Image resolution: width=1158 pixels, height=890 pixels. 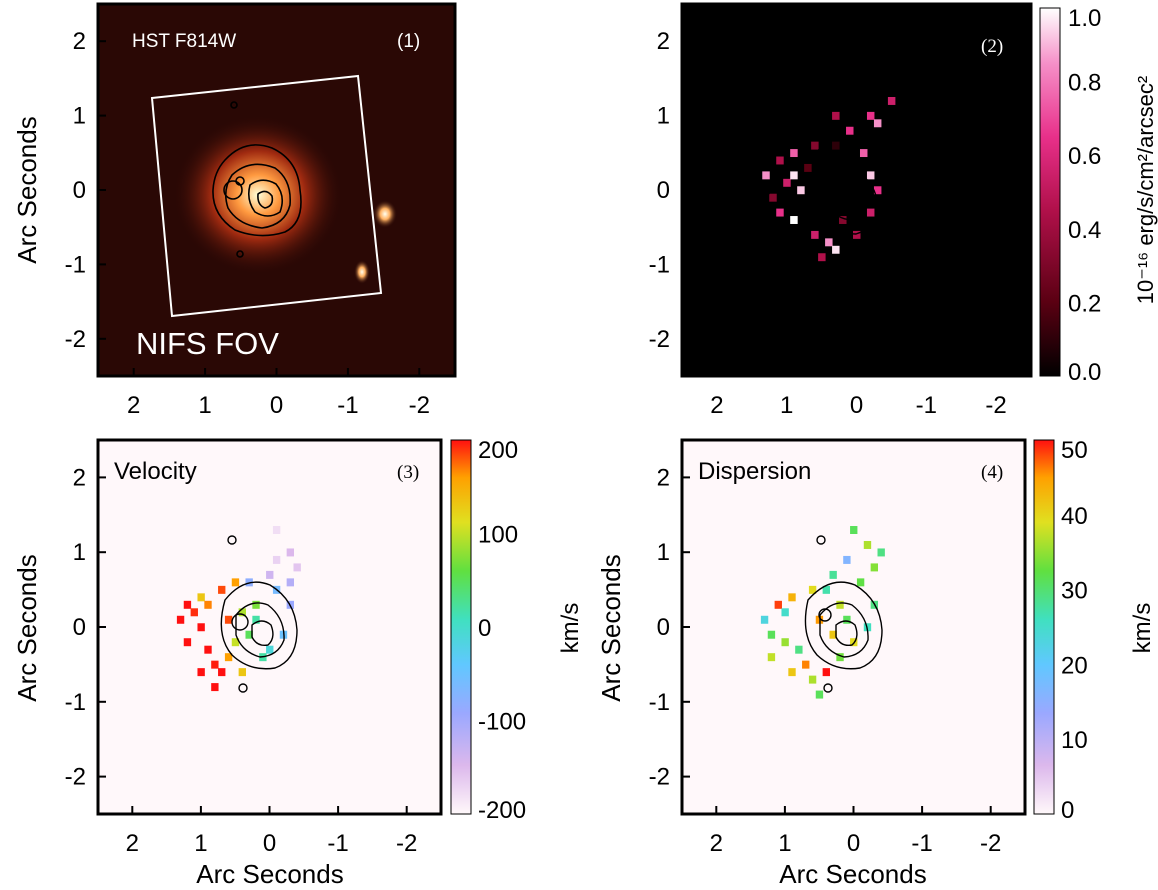 I want to click on colorbar-flux-gradient, so click(x=1050, y=192).